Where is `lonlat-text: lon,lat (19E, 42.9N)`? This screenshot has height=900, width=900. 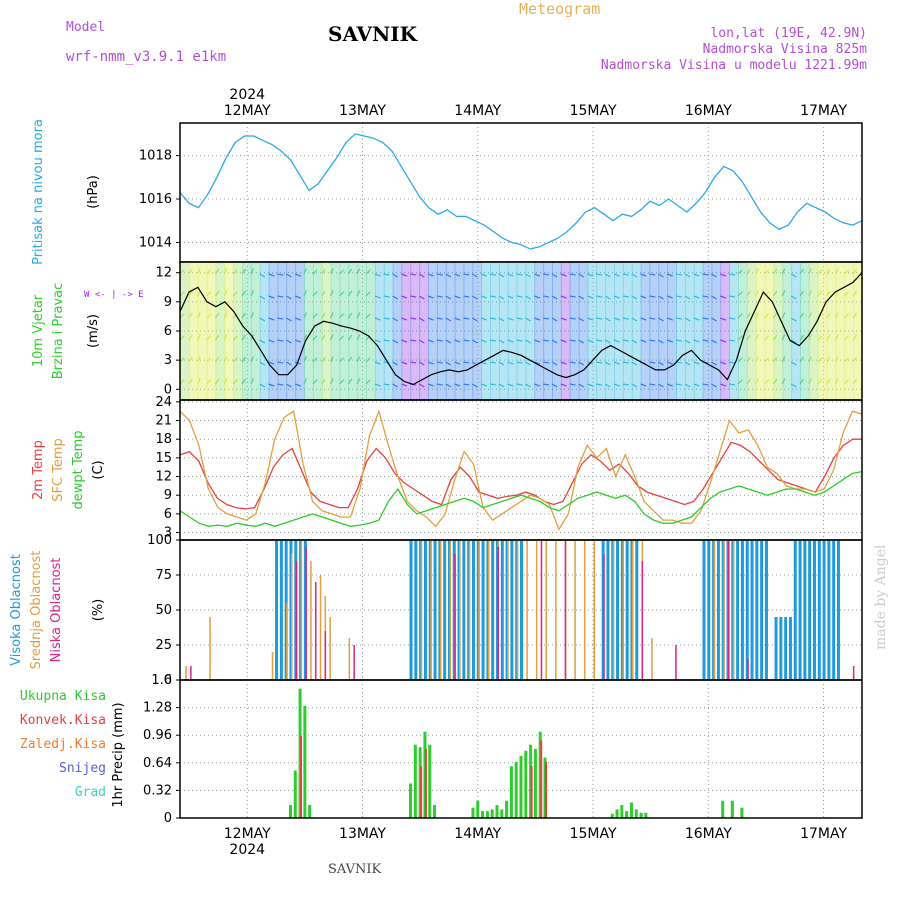
lonlat-text: lon,lat (19E, 42.9N) is located at coordinates (788, 33).